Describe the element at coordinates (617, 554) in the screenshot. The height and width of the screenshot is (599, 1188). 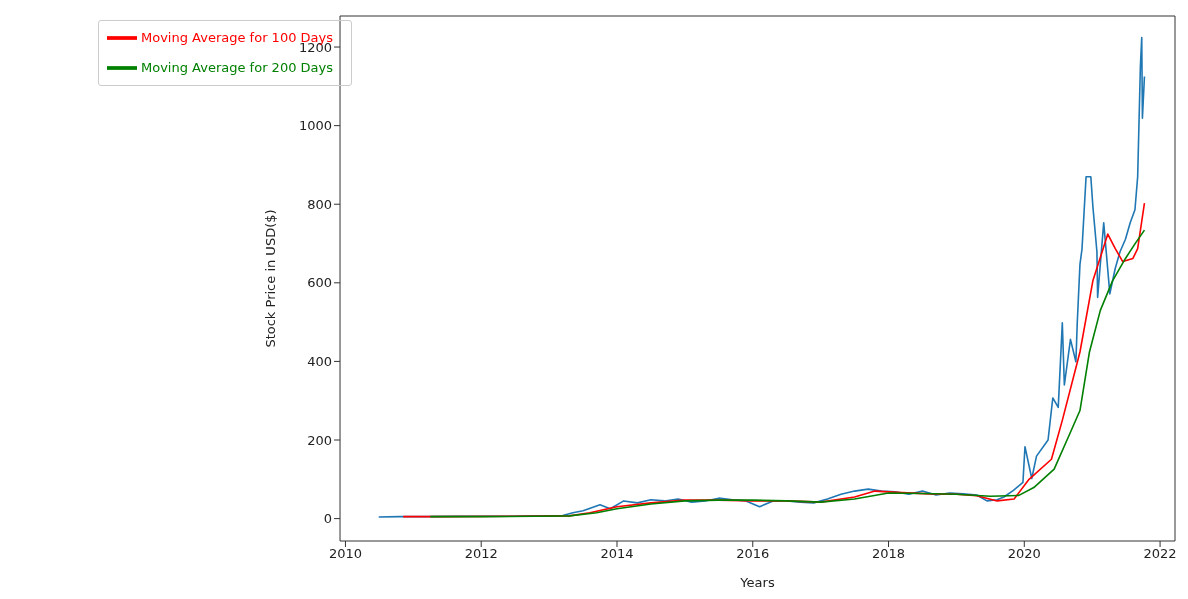
I see `x-tick-label: 2014` at that location.